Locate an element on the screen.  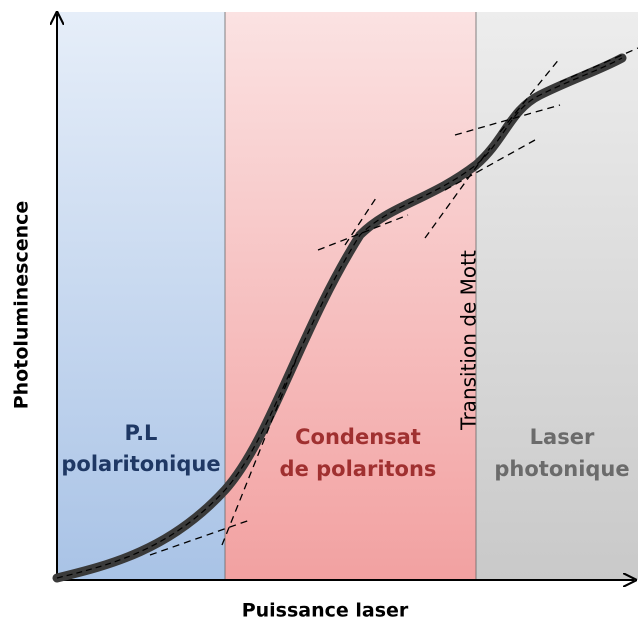
transition-label: Transition de Mott is located at coordinates (469, 340).